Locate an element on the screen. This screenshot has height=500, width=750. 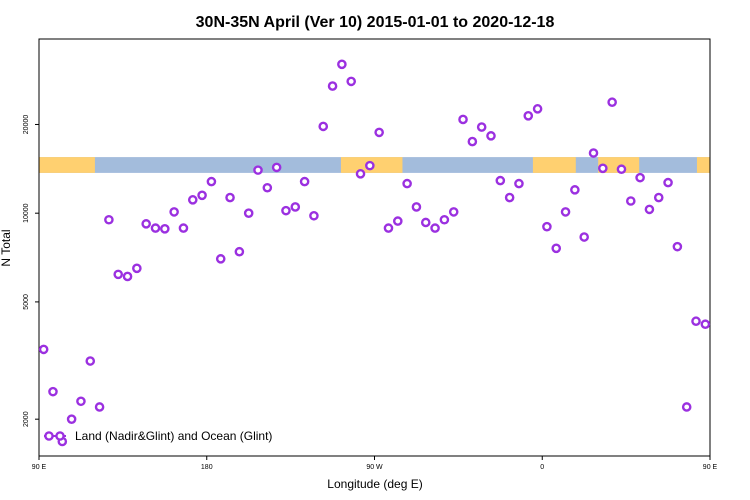
y-axis-ticks: 2000 5000 10000 20000 is located at coordinates (31, 271).